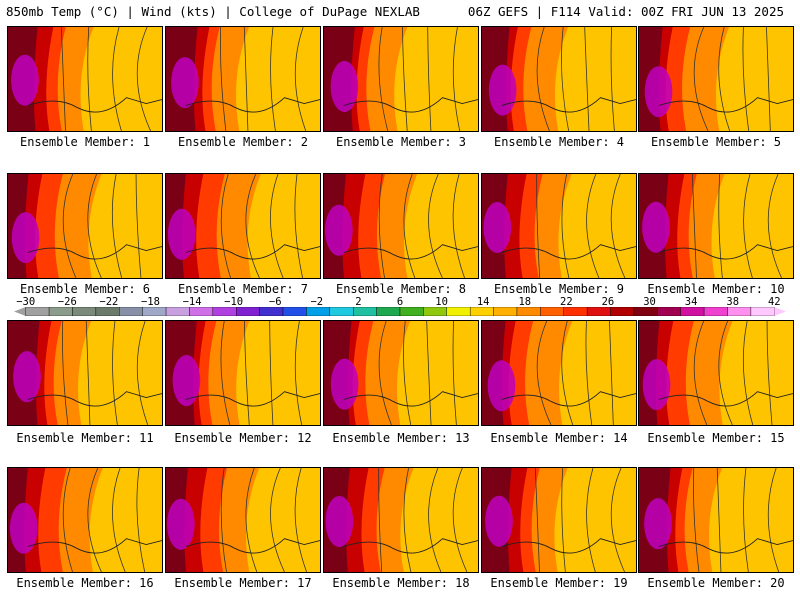 The width and height of the screenshot is (800, 600). What do you see at coordinates (525, 302) in the screenshot?
I see `colorbar-tick-label: 18` at bounding box center [525, 302].